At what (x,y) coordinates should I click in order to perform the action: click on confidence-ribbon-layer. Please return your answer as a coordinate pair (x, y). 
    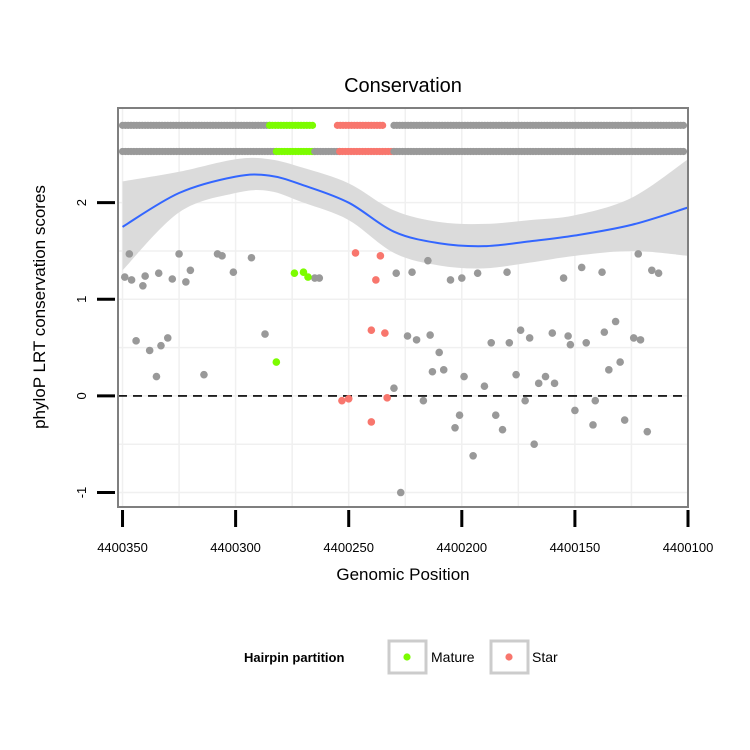
    Looking at the image, I should click on (405, 214).